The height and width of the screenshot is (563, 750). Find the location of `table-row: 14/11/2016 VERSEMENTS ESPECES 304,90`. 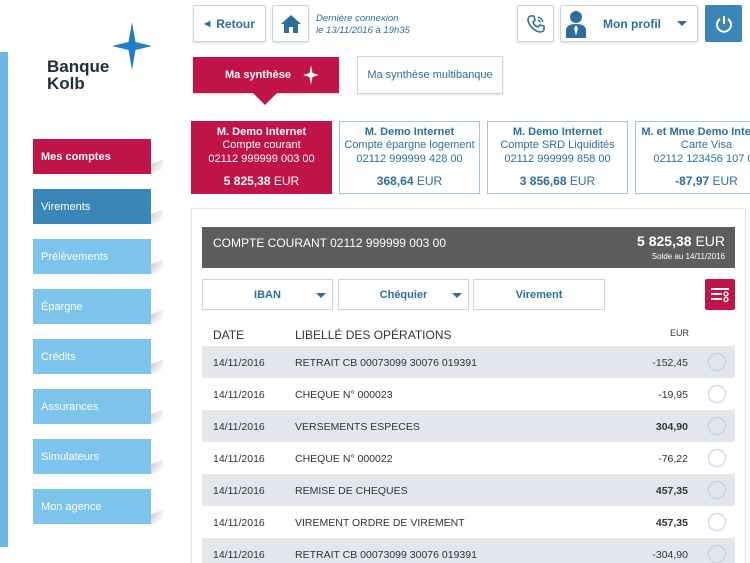

table-row: 14/11/2016 VERSEMENTS ESPECES 304,90 is located at coordinates (468, 426).